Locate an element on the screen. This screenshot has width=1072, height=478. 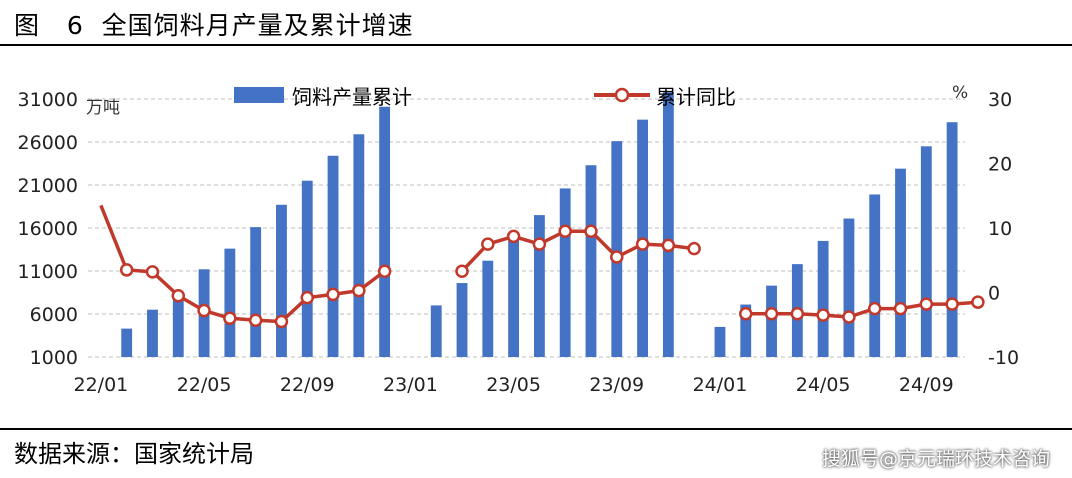
watermark-text: 搜狐号@京元瑞环技术咨询 is located at coordinates (935, 459).